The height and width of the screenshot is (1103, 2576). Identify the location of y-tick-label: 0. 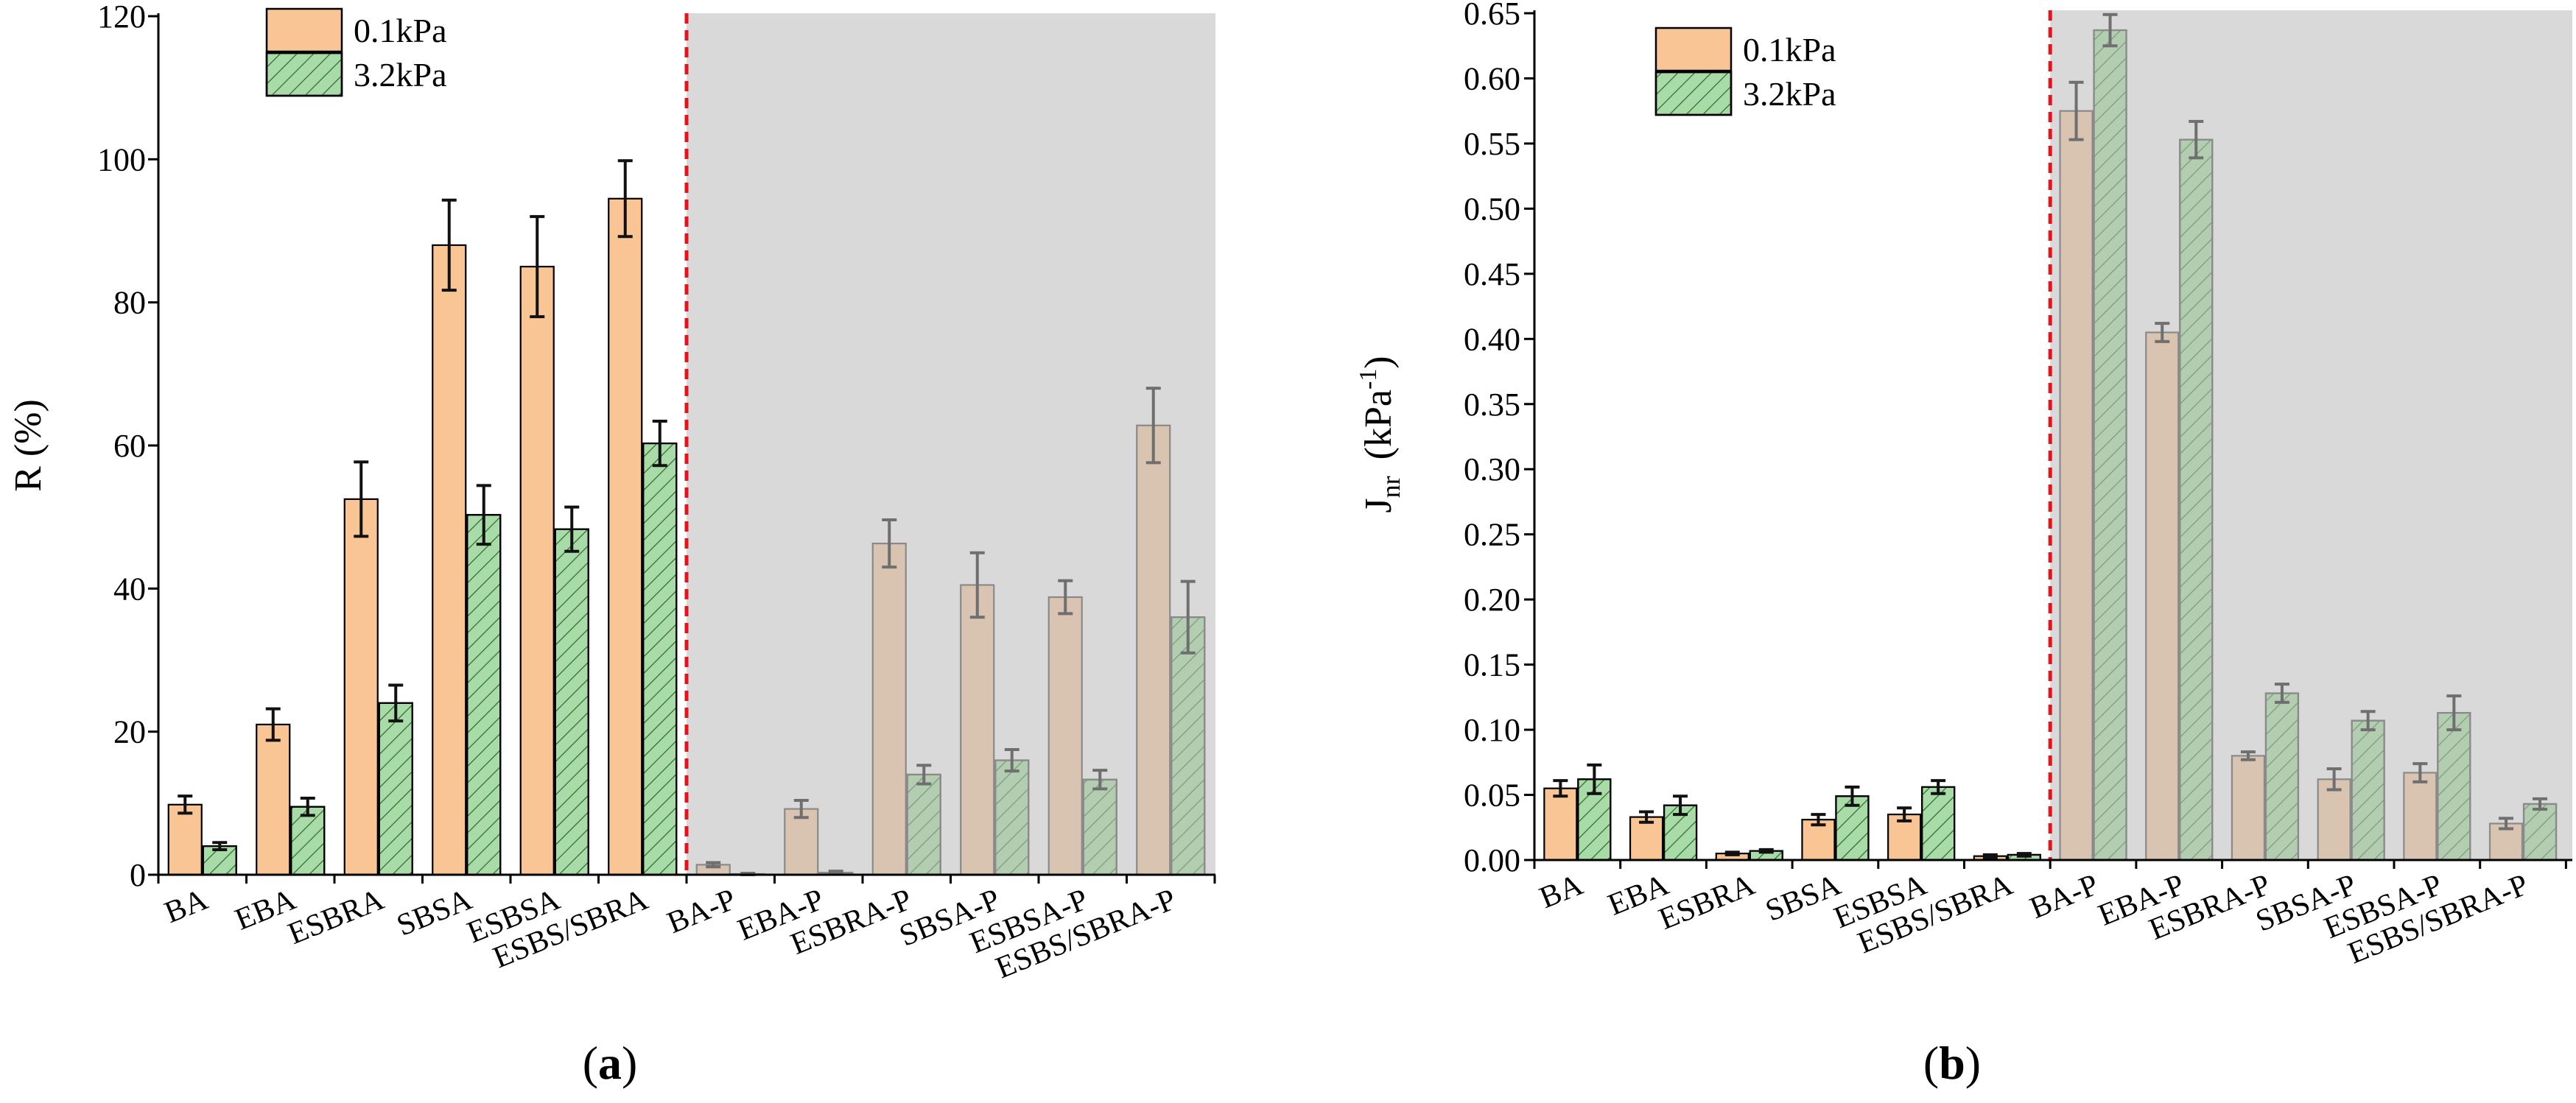
(138, 875).